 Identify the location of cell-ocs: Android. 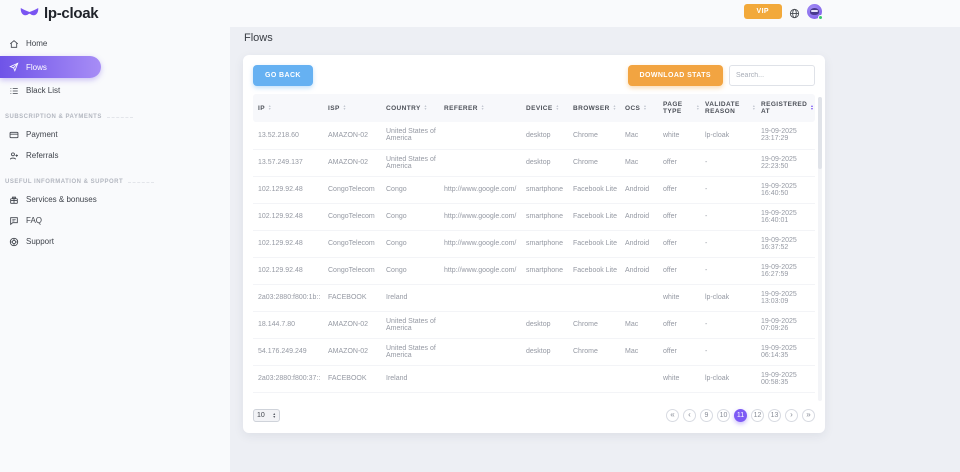
(641, 217).